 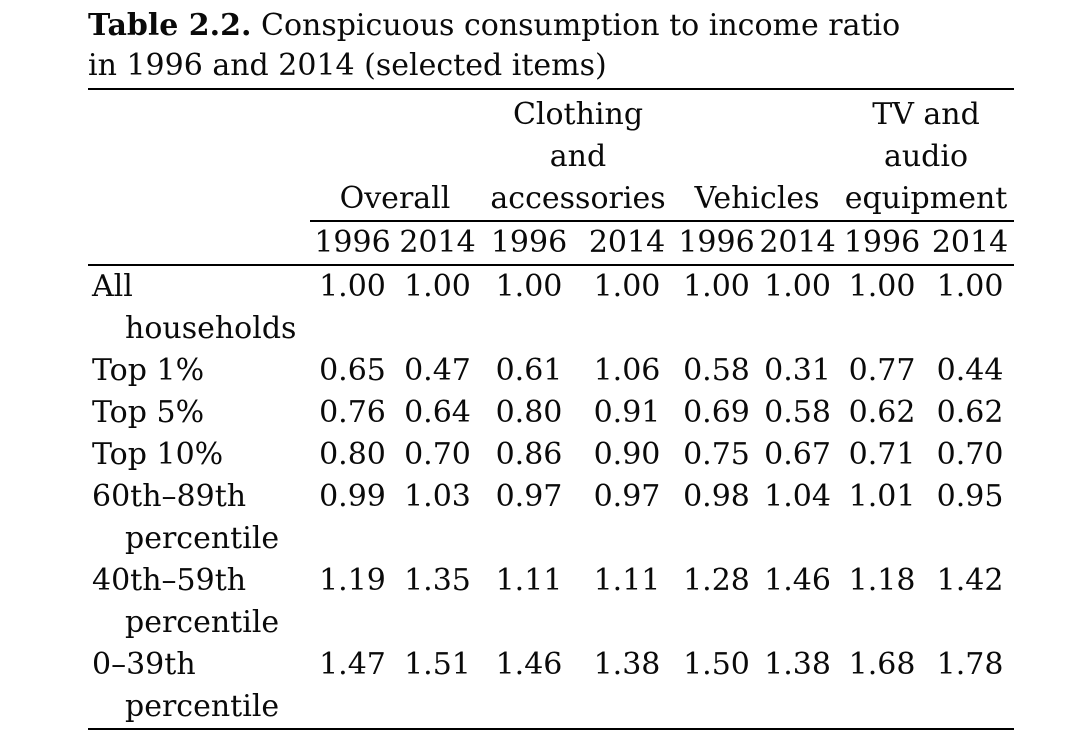 What do you see at coordinates (970, 496) in the screenshot?
I see `cell: 0.95` at bounding box center [970, 496].